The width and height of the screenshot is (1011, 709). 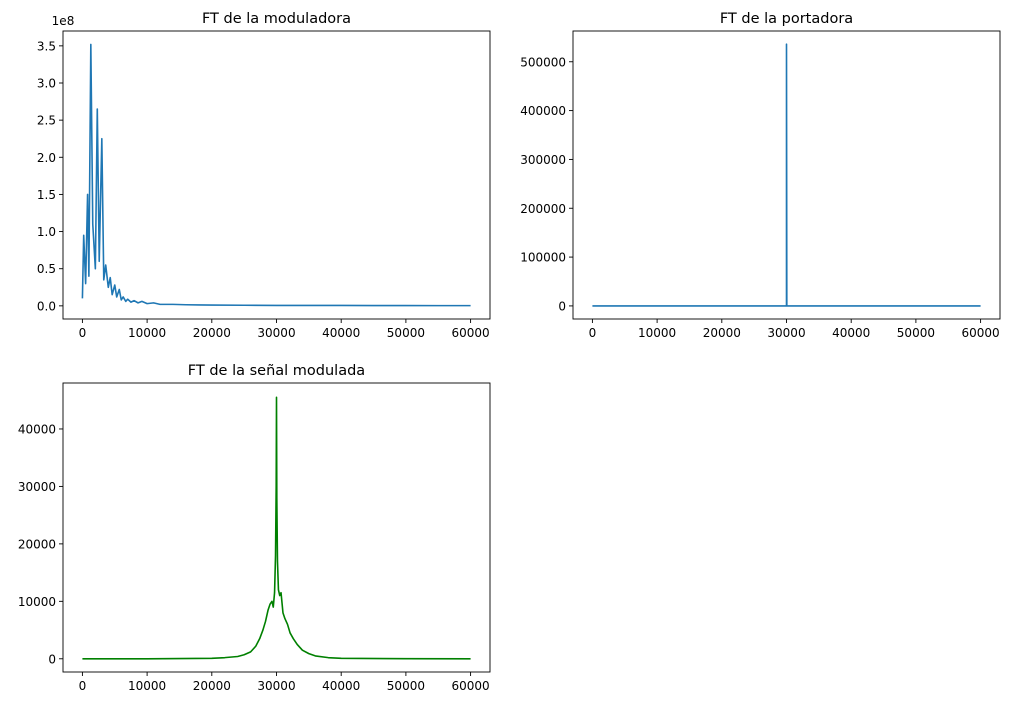 I want to click on y-tick-label: 0.0, so click(x=46, y=306).